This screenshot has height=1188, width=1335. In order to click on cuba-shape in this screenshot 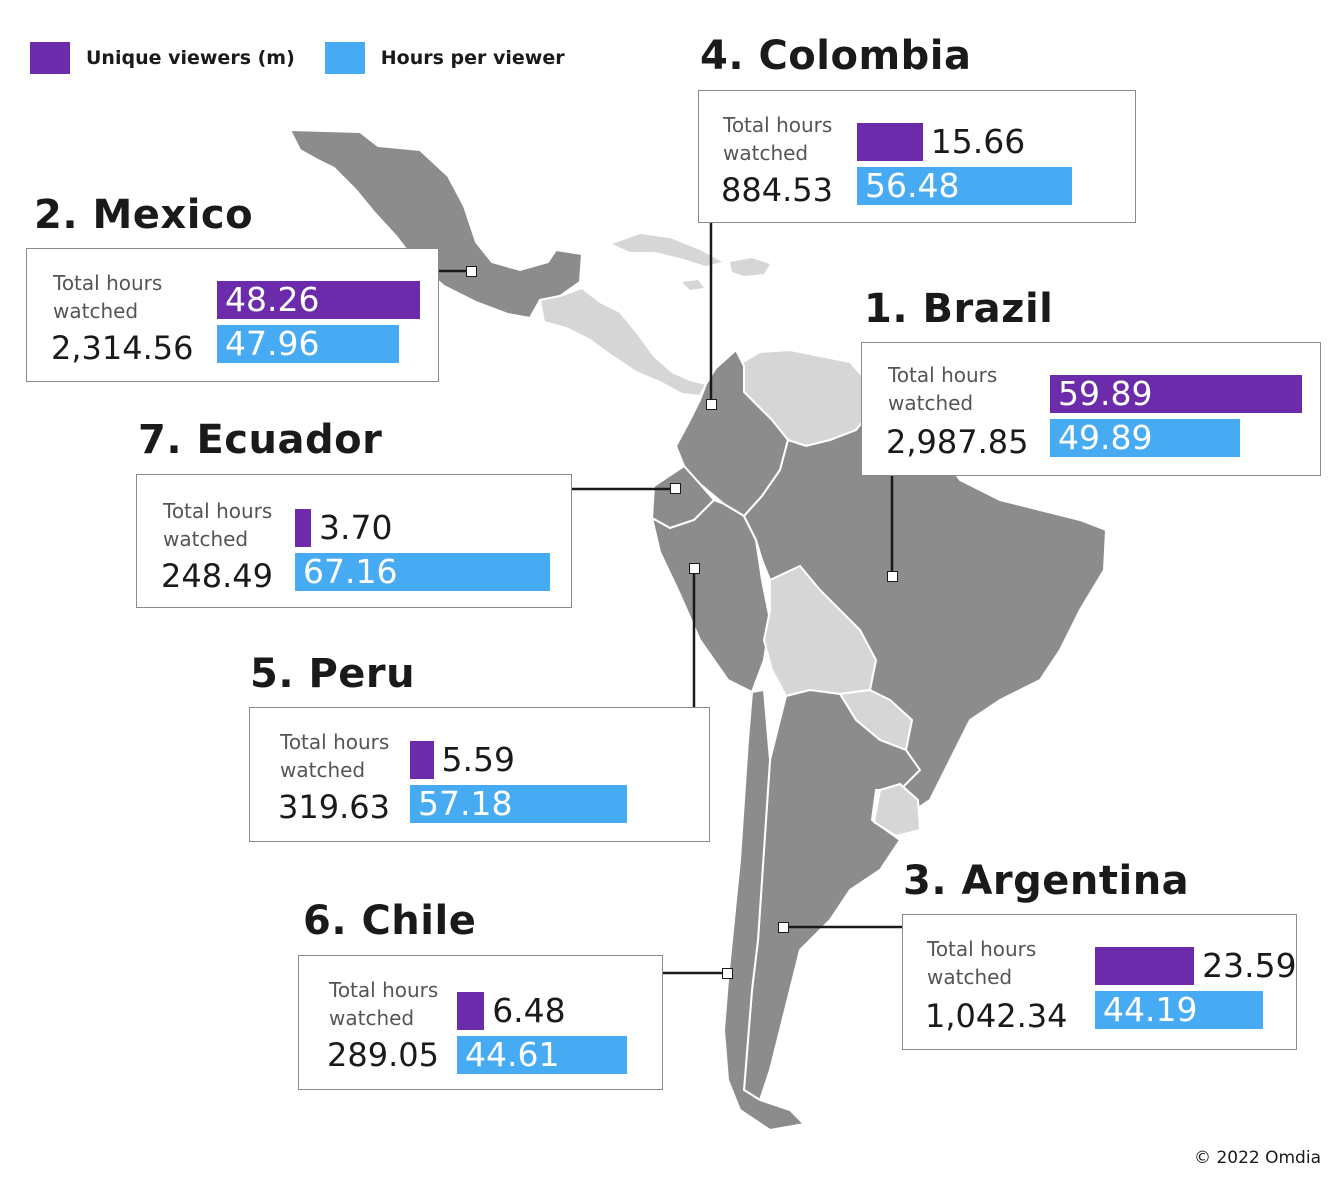, I will do `click(667, 250)`.